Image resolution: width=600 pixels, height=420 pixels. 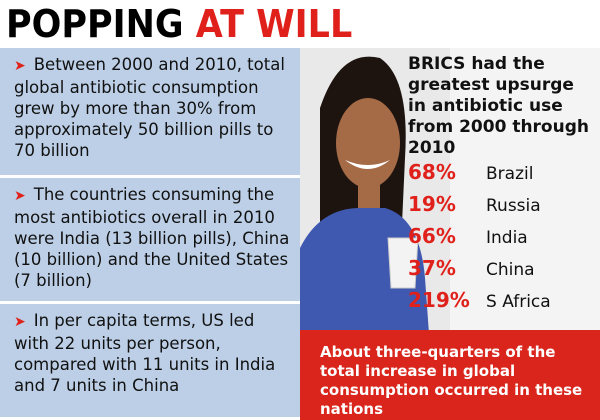 I want to click on title-red: AT WILL, so click(x=274, y=24).